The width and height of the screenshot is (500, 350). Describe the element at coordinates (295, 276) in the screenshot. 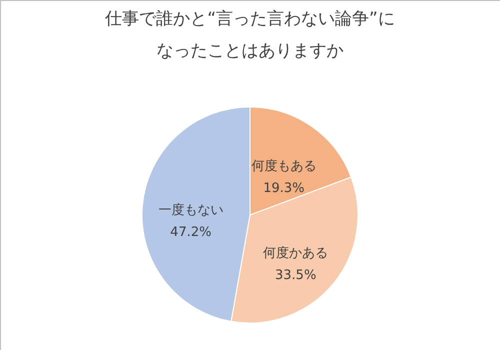

I see `data-label: 33.5%` at that location.